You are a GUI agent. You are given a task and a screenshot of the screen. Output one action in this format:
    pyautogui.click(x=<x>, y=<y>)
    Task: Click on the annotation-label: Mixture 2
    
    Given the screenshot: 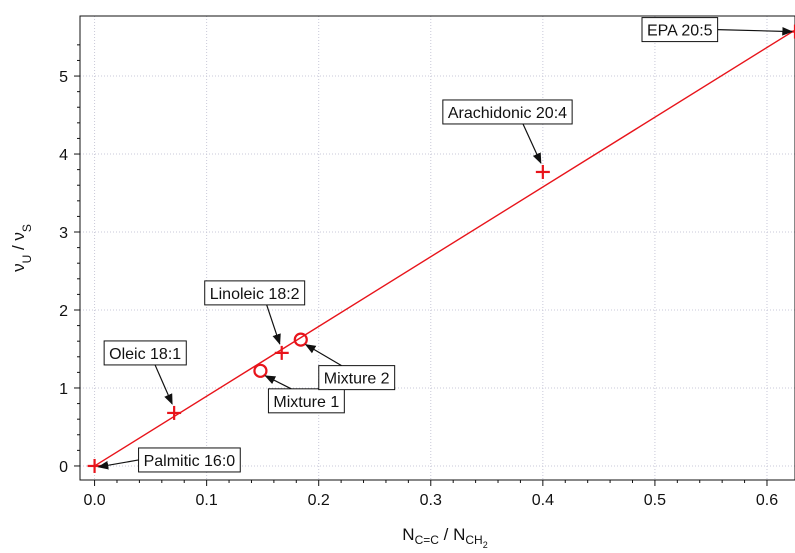 What is the action you would take?
    pyautogui.click(x=357, y=379)
    